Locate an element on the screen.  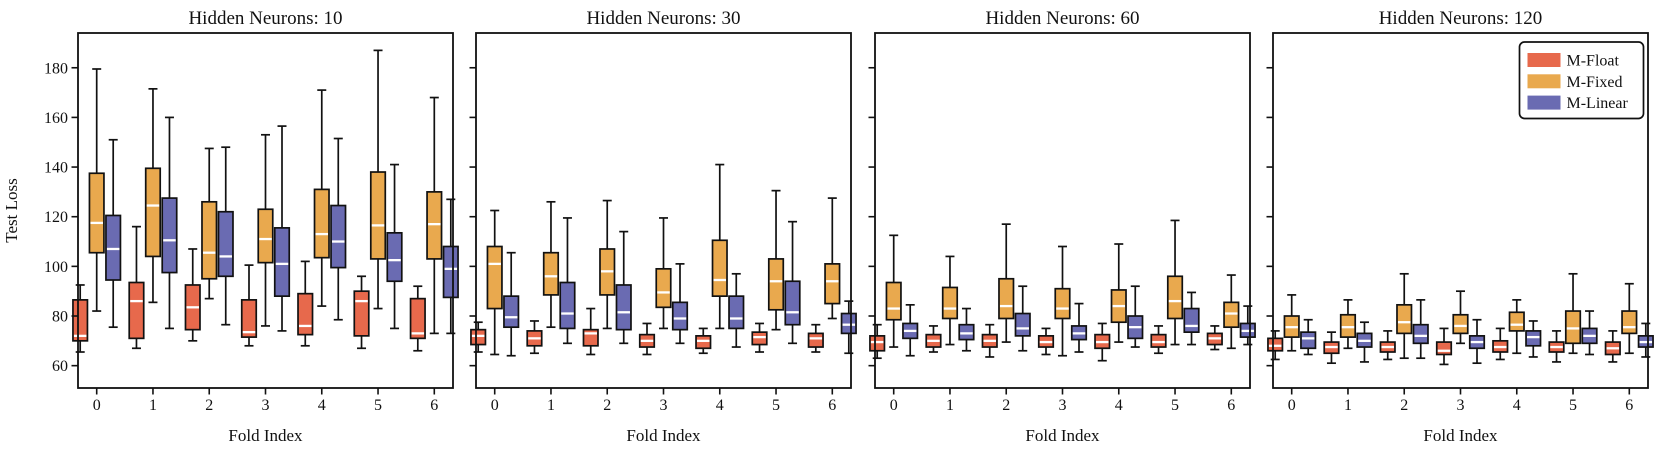
legend-label: M-Linear is located at coordinates (1598, 103).